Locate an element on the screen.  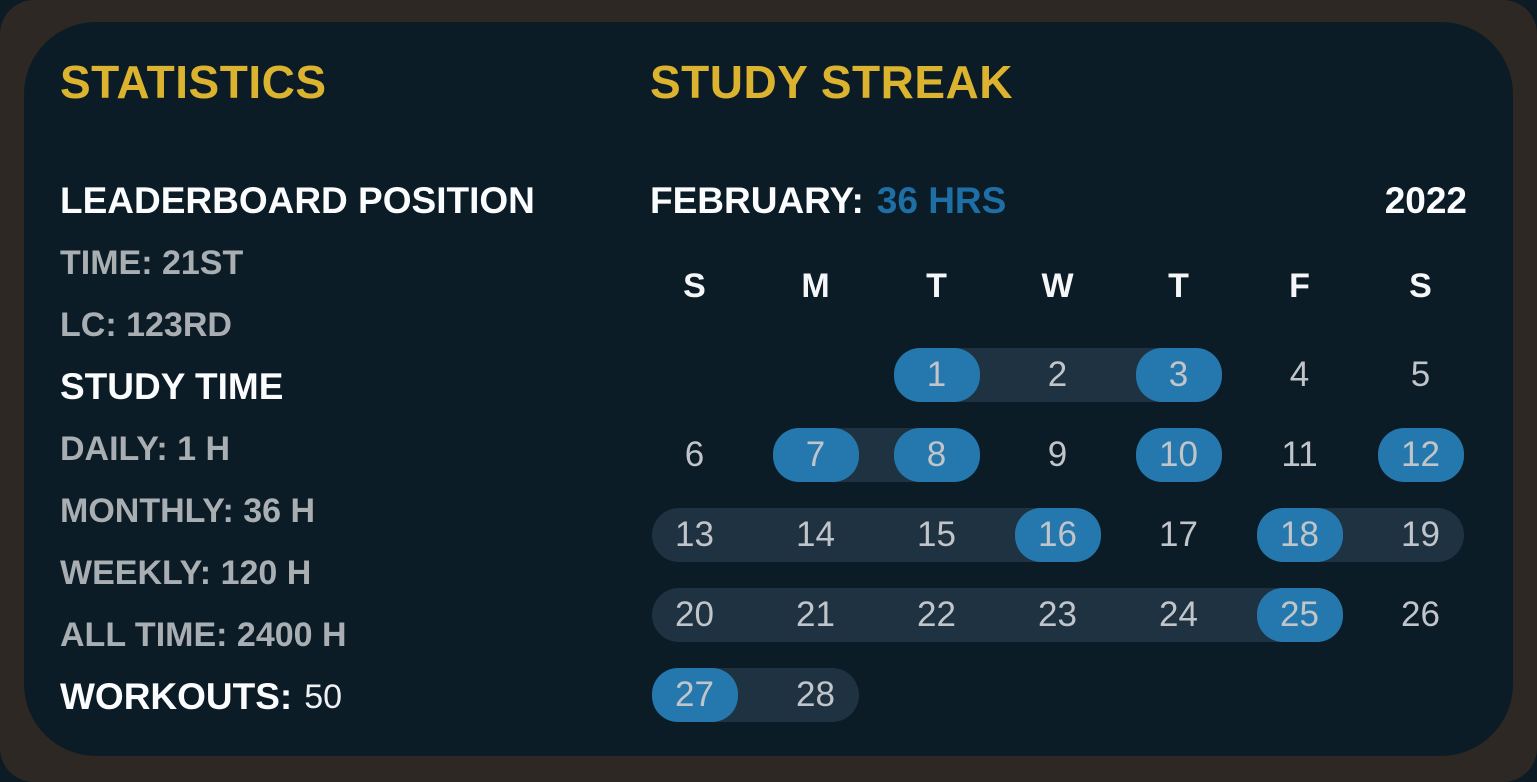
calendar-day-number: 13 is located at coordinates (694, 534).